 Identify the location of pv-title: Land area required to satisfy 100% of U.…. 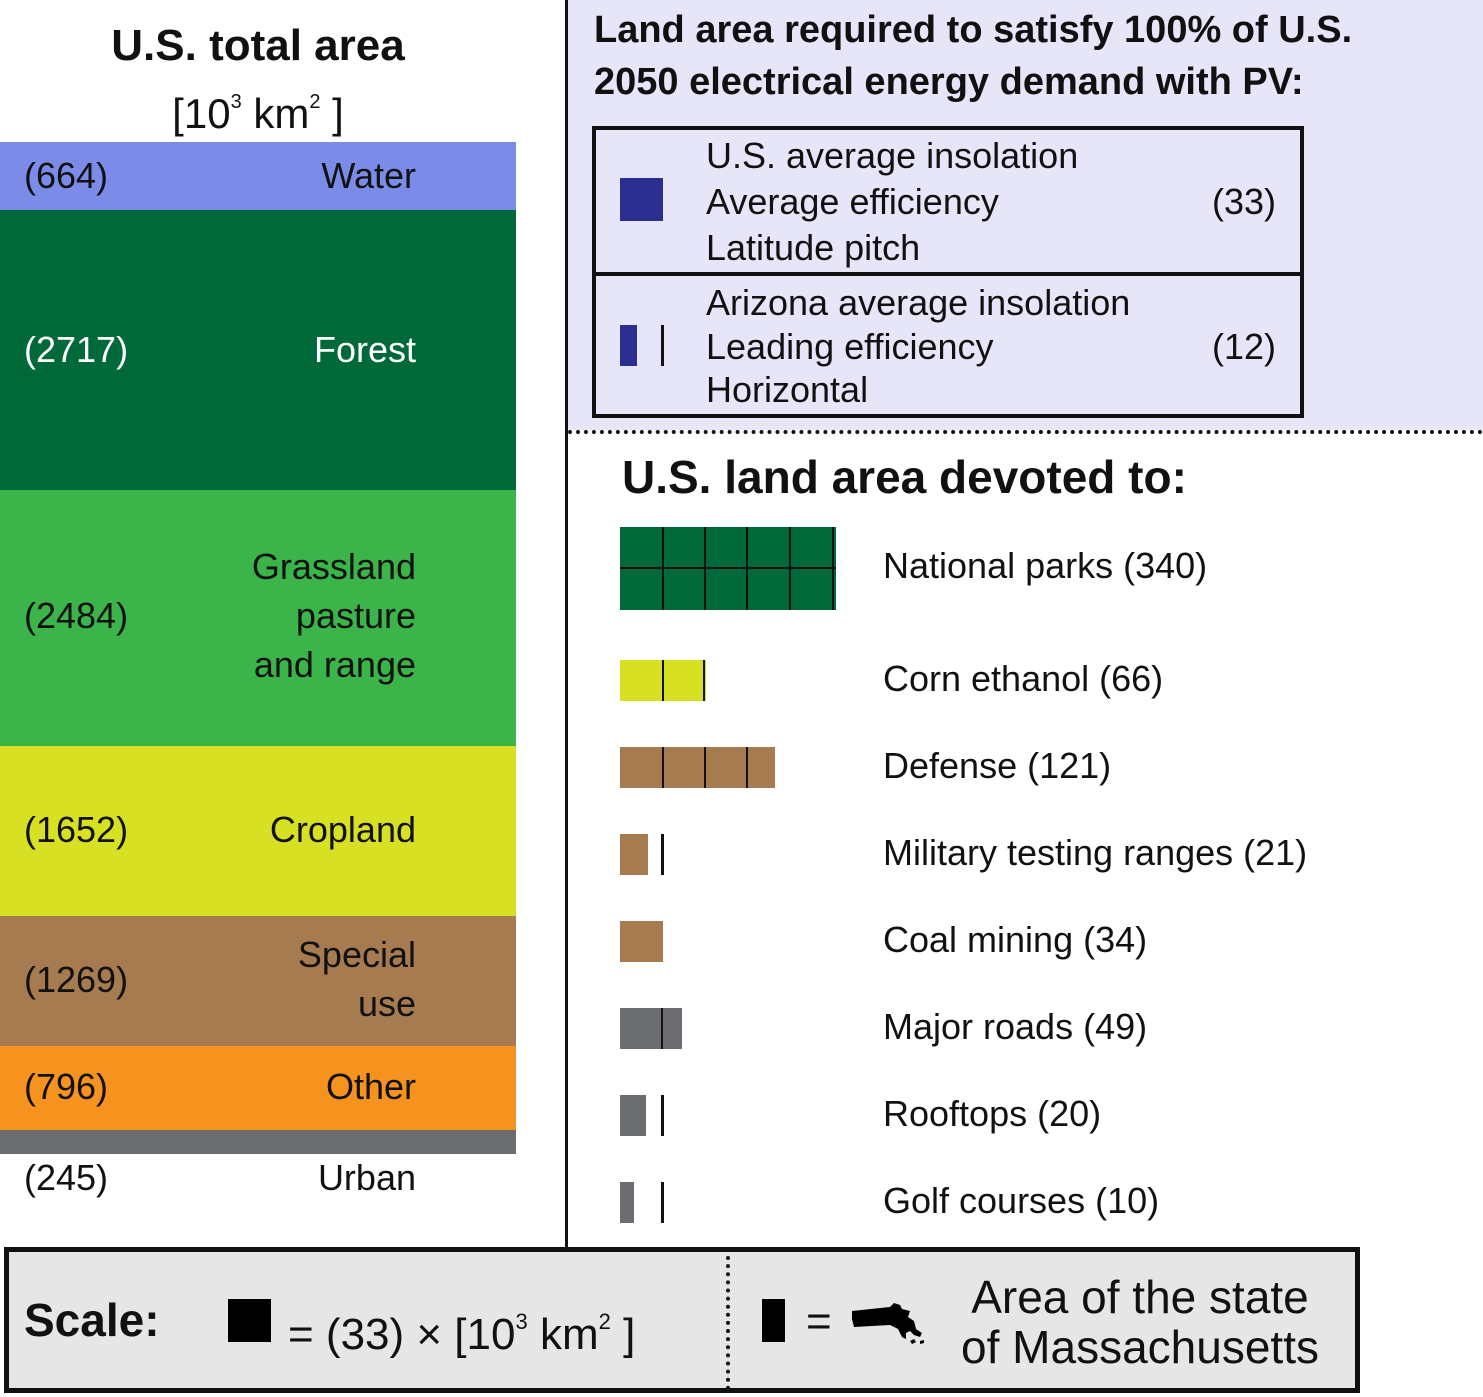
(1034, 56).